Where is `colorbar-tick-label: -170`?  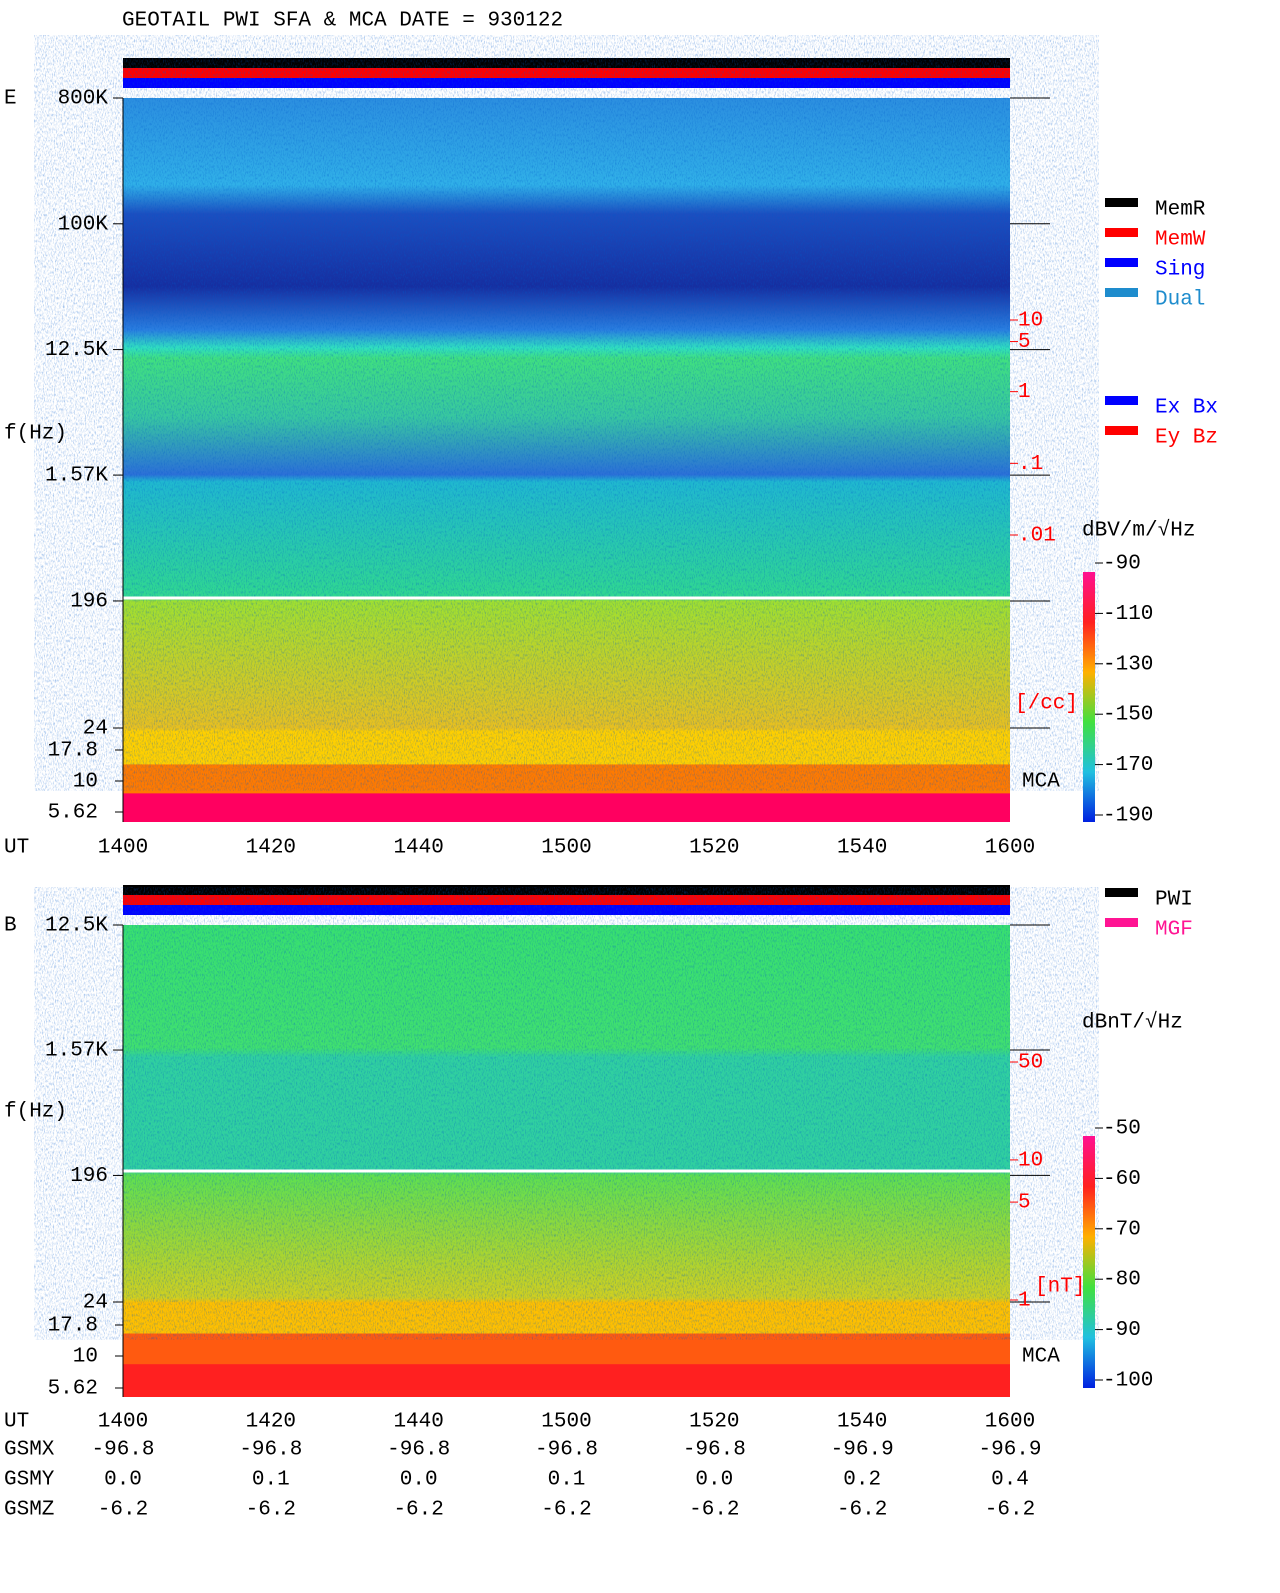 colorbar-tick-label: -170 is located at coordinates (1128, 765).